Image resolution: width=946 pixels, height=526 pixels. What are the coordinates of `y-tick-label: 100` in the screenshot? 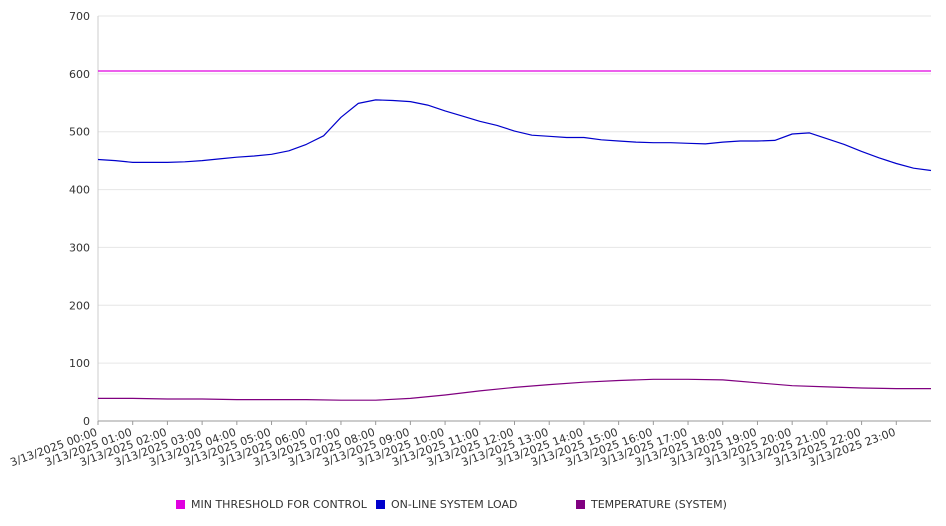 It's located at (79, 363).